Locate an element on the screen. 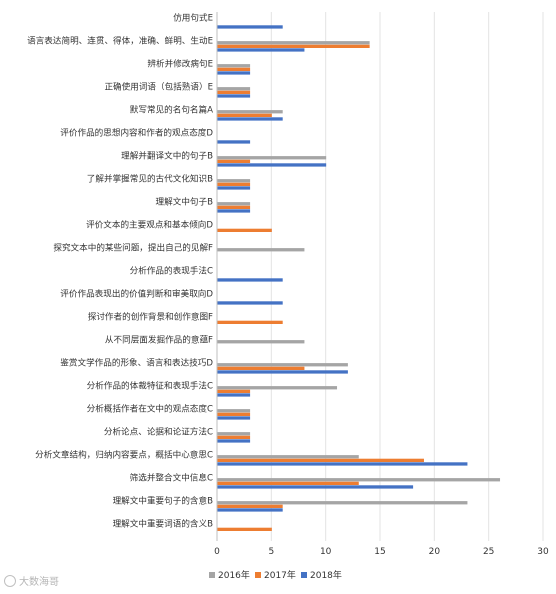 The image size is (556, 594). category-label: 筛选并整合文中信息C is located at coordinates (171, 478).